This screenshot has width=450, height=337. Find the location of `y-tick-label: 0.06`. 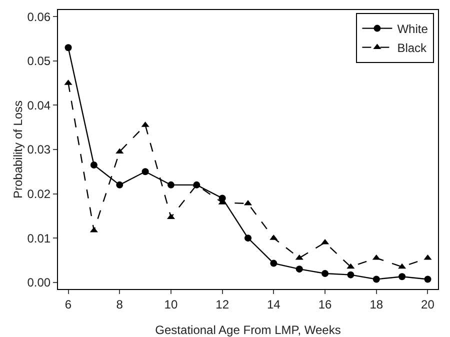

y-tick-label: 0.06 is located at coordinates (39, 17).